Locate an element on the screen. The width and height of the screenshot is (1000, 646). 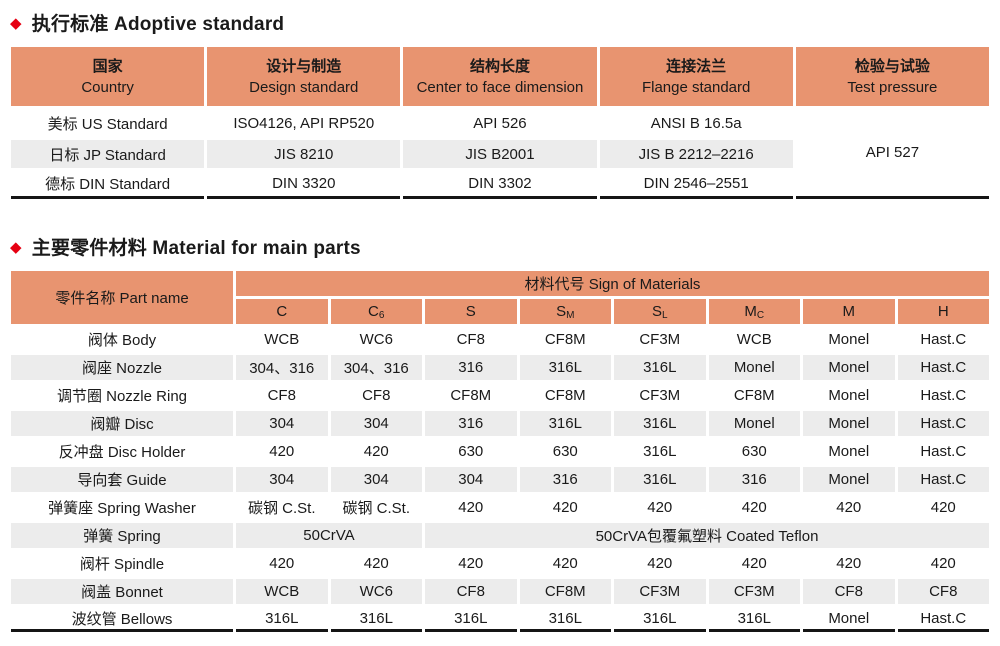
table-row: 阀杆 Spindle 420 420 420 420 420 420 420 420 is located at coordinates (500, 563).